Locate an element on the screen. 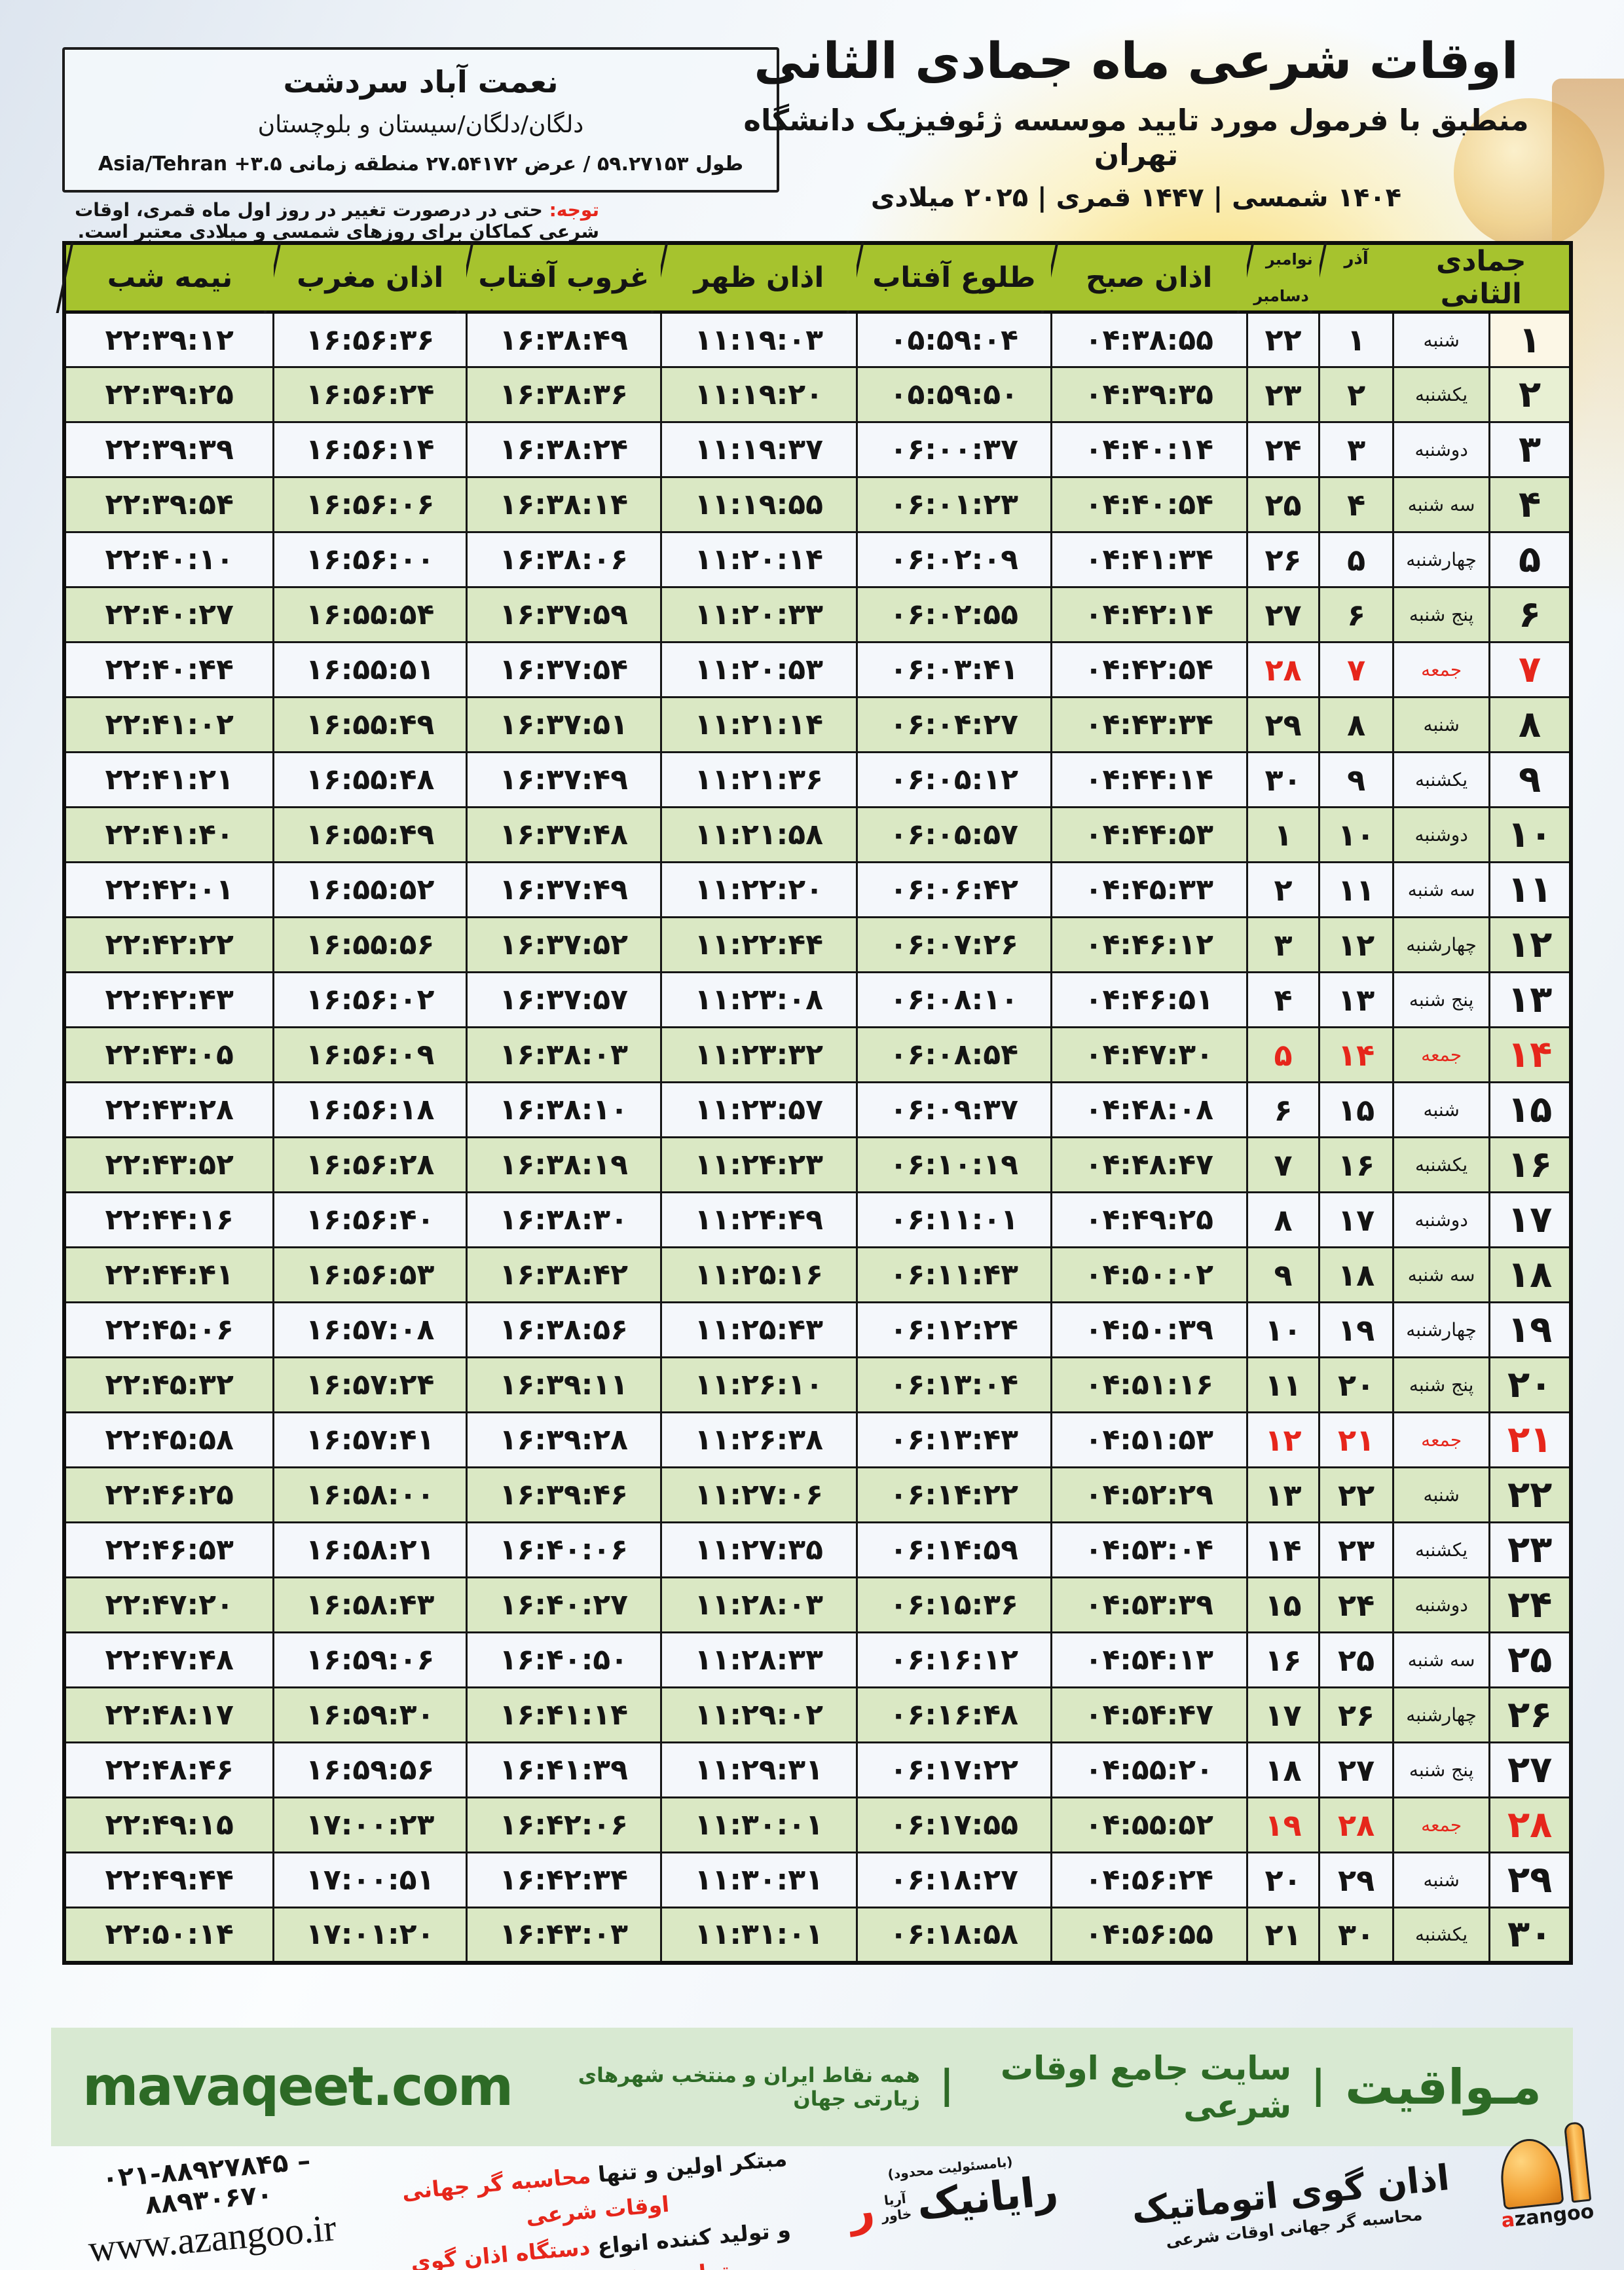  cell-fajr: ۰۴:۴۲:۵۴ is located at coordinates (1149, 669).